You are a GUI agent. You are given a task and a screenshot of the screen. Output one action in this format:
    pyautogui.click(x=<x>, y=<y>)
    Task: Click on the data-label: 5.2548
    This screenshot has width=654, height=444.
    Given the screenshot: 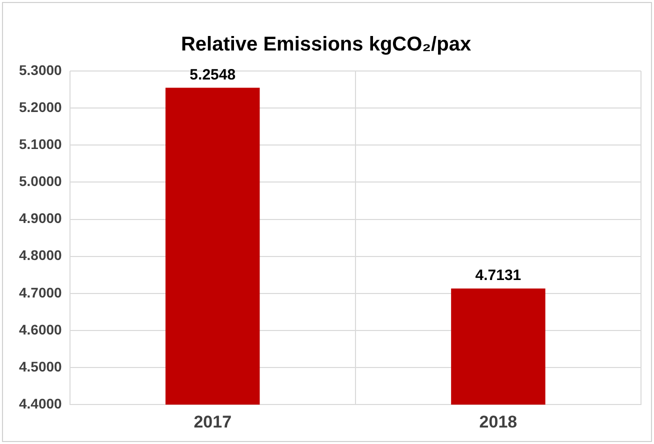 What is the action you would take?
    pyautogui.click(x=213, y=75)
    